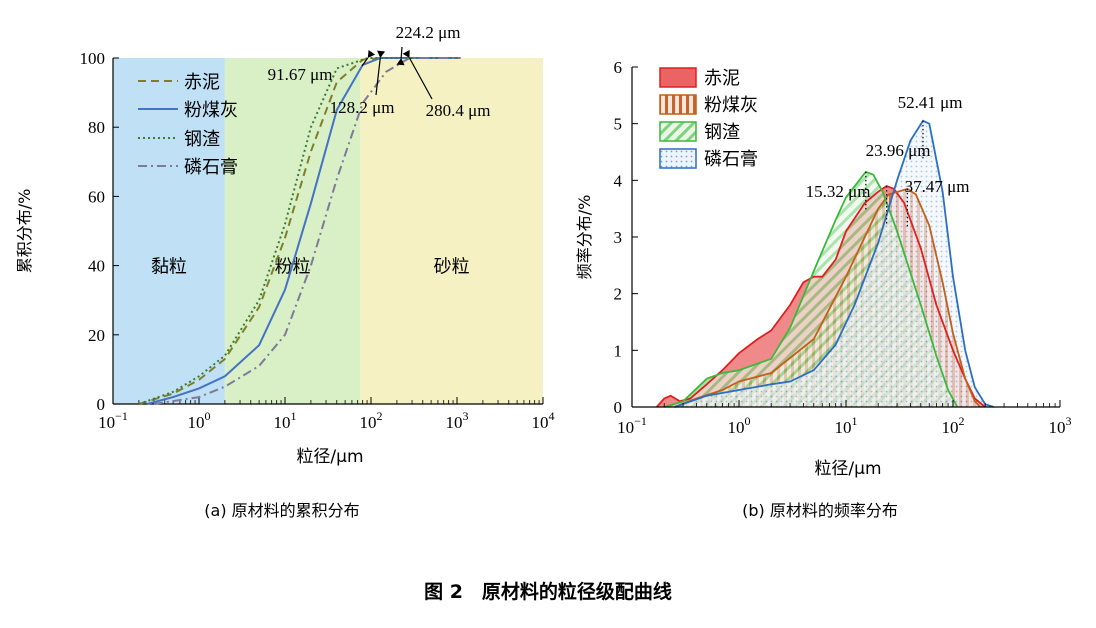 This screenshot has height=628, width=1096. I want to click on legend-swatch-phosphogypsum, so click(678, 158).